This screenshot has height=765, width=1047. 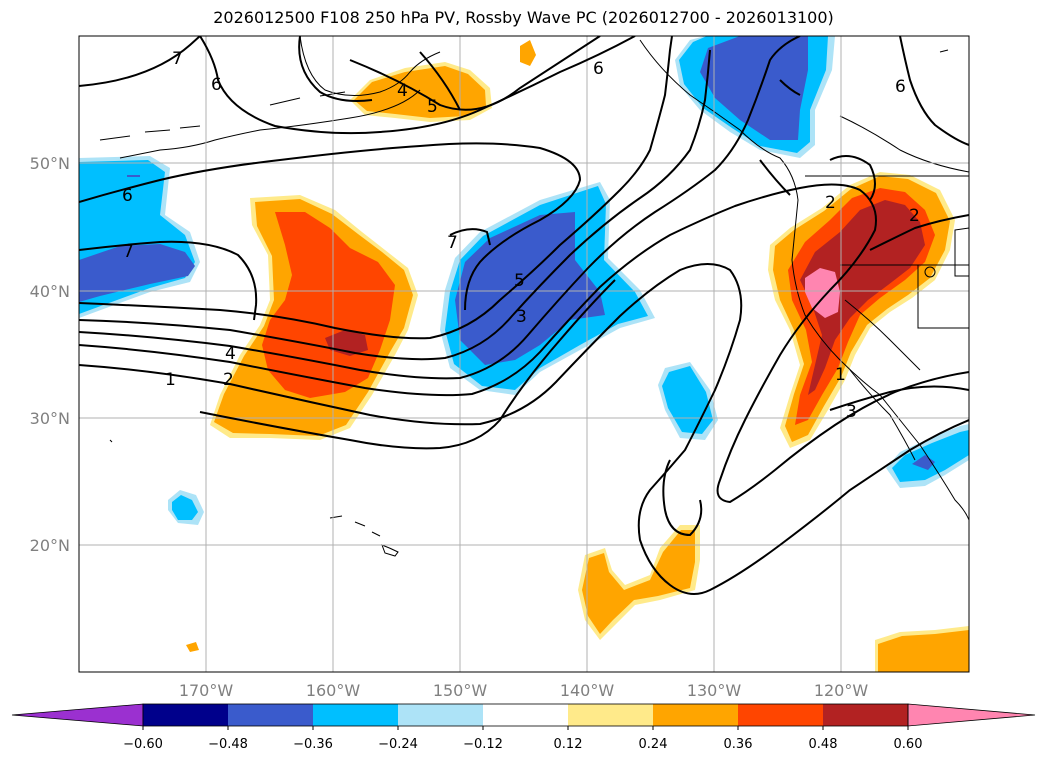 What do you see at coordinates (908, 744) in the screenshot?
I see `colorbar-tick-label: 0.60` at bounding box center [908, 744].